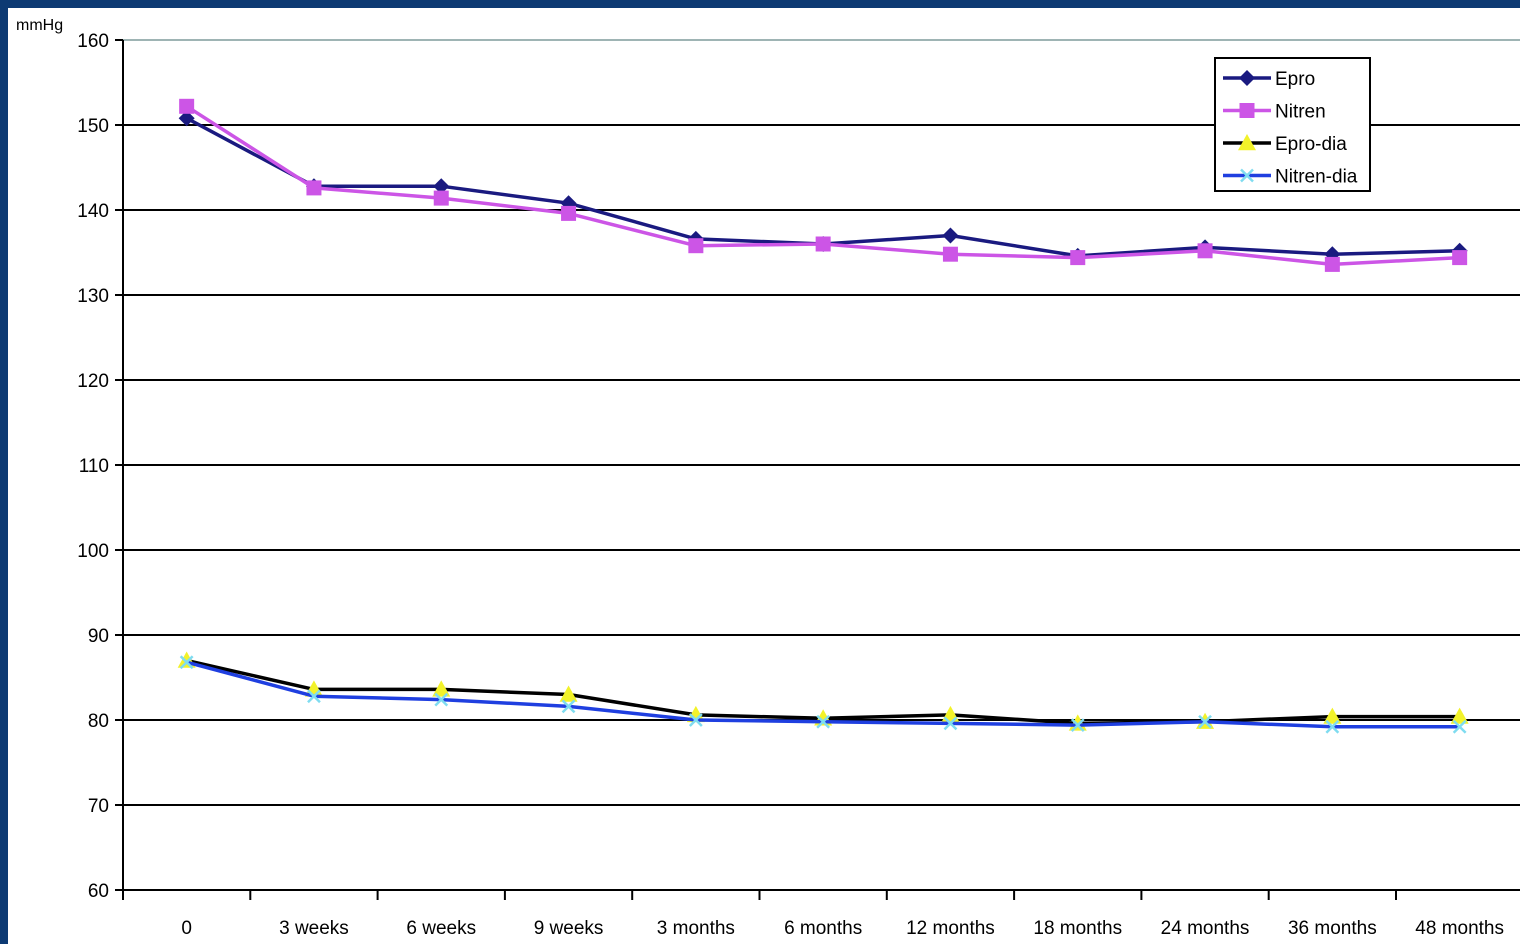 The width and height of the screenshot is (1520, 944). Describe the element at coordinates (1077, 928) in the screenshot. I see `x-tick-label: 18 months` at that location.